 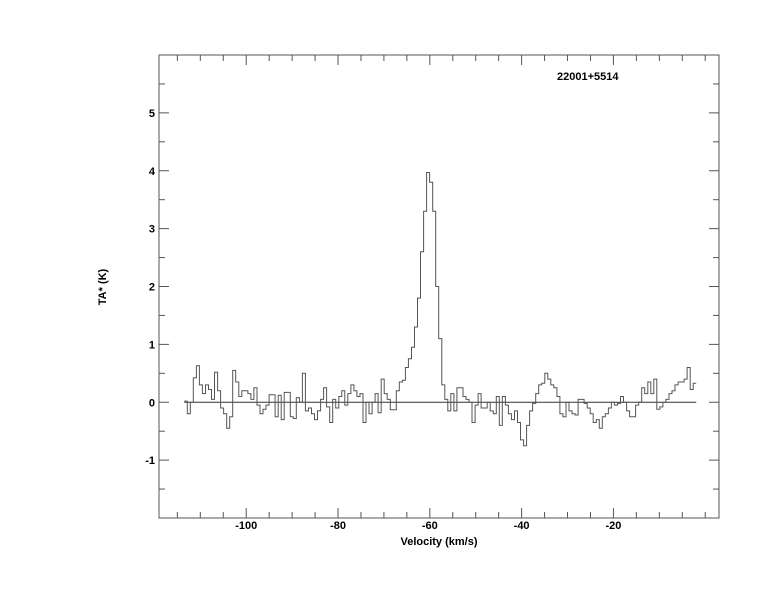 I want to click on y-tick-label: -1, so click(x=150, y=461).